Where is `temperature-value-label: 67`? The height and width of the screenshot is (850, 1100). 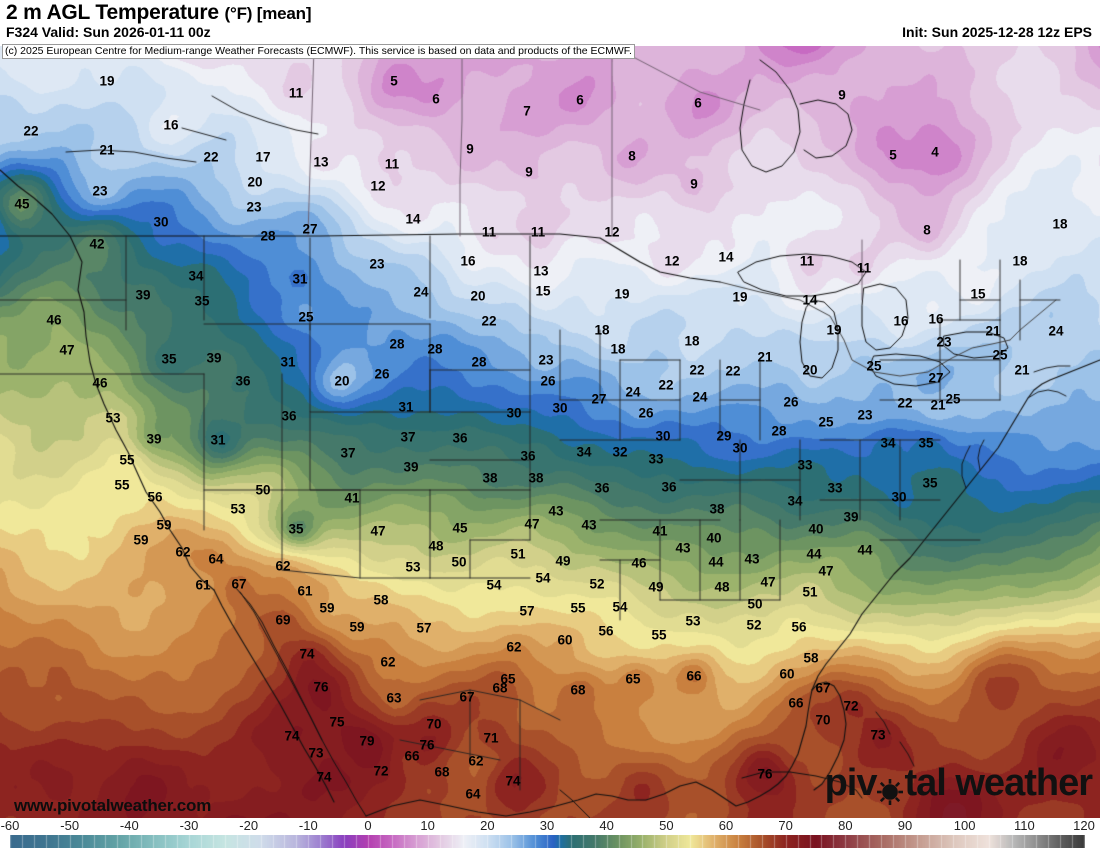 temperature-value-label: 67 is located at coordinates (239, 584).